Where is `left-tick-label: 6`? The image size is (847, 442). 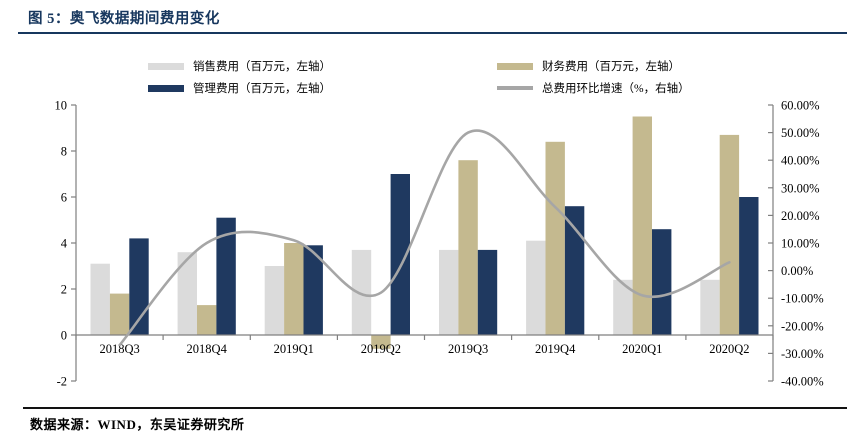 left-tick-label: 6 is located at coordinates (64, 198).